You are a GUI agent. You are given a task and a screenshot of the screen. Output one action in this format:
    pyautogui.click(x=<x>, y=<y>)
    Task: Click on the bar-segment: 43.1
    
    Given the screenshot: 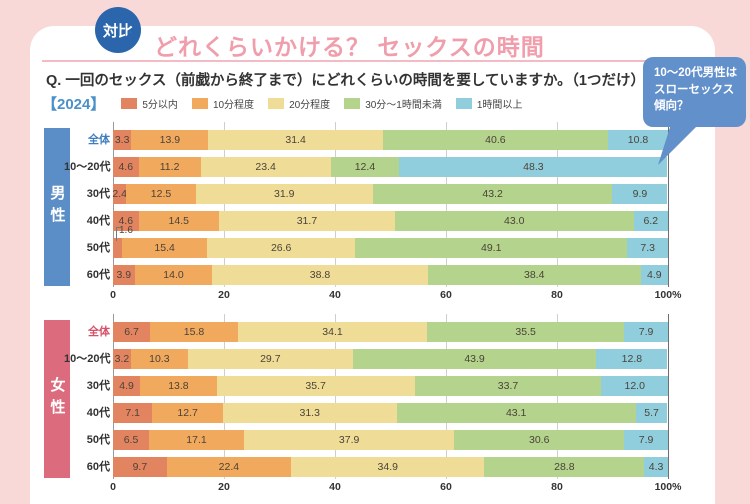 What is the action you would take?
    pyautogui.click(x=516, y=413)
    